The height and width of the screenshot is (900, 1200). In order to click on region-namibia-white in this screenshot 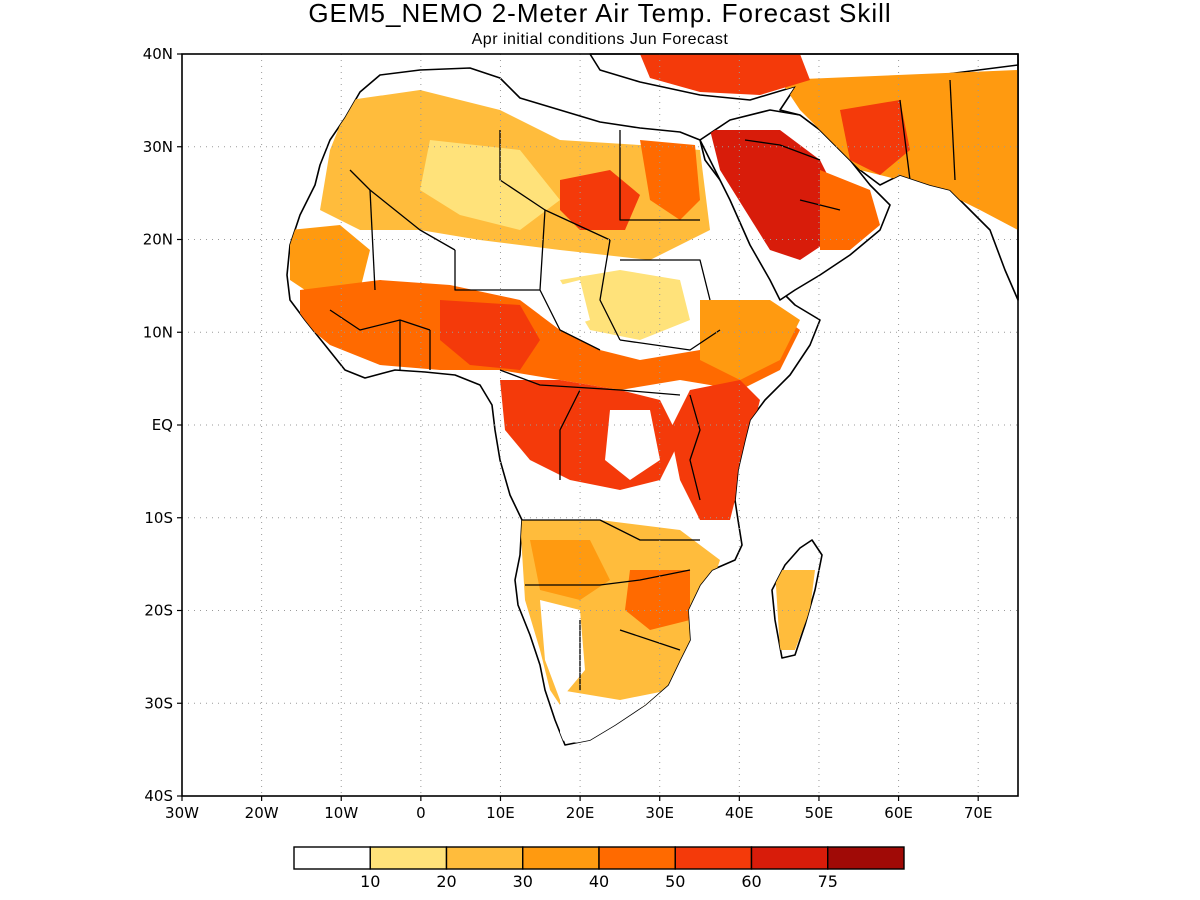, I will do `click(562, 650)`.